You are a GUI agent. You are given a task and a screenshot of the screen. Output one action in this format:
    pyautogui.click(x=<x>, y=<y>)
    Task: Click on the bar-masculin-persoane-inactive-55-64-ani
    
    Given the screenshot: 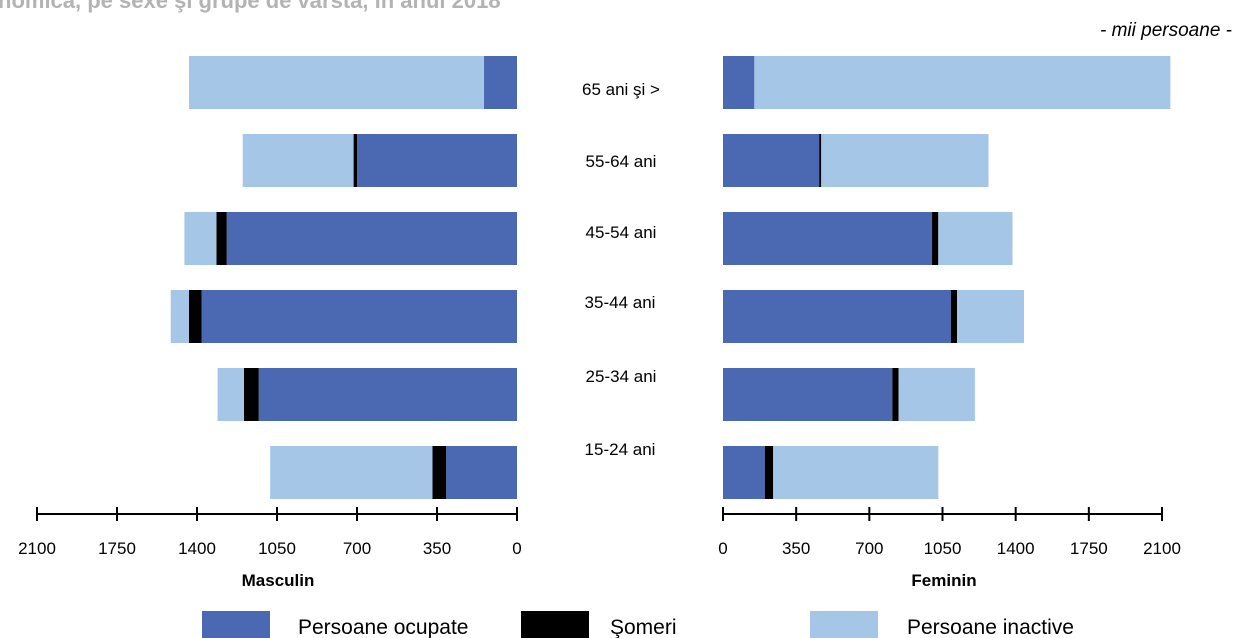 What is the action you would take?
    pyautogui.click(x=298, y=160)
    